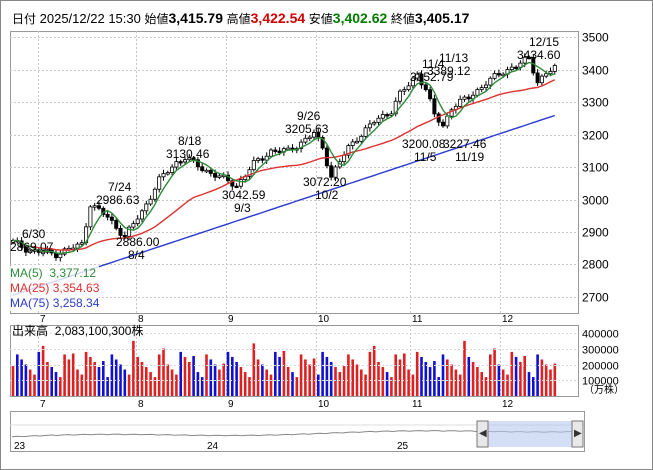 The image size is (653, 470). Describe the element at coordinates (577, 434) in the screenshot. I see `navigator-right-handle` at that location.